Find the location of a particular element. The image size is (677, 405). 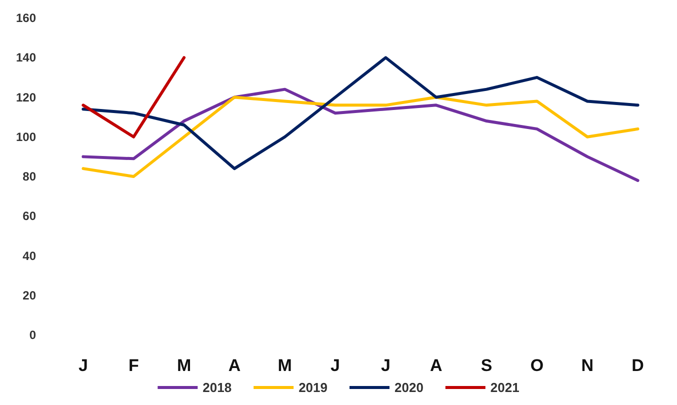

x-tick-label: D is located at coordinates (638, 365).